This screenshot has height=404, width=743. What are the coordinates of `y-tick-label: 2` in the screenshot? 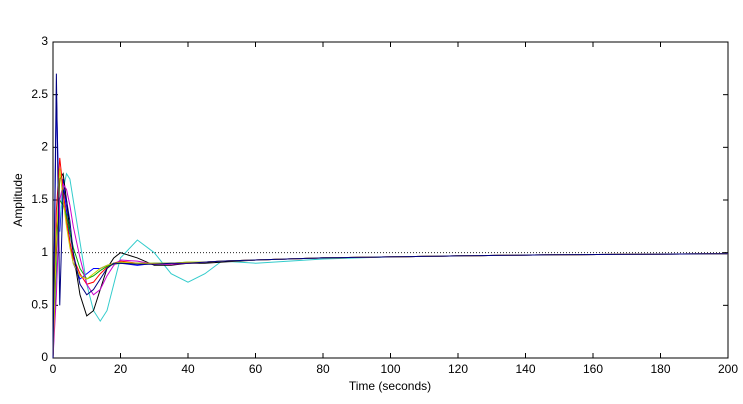 It's located at (44, 147).